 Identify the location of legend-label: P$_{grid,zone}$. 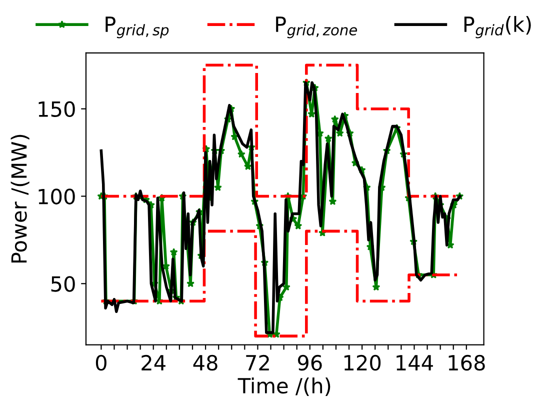
(316, 27).